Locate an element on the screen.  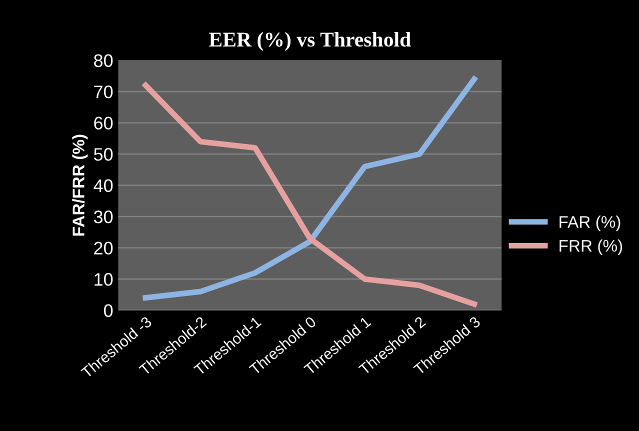
chart-title: EER (%) vs Threshold is located at coordinates (310, 41).